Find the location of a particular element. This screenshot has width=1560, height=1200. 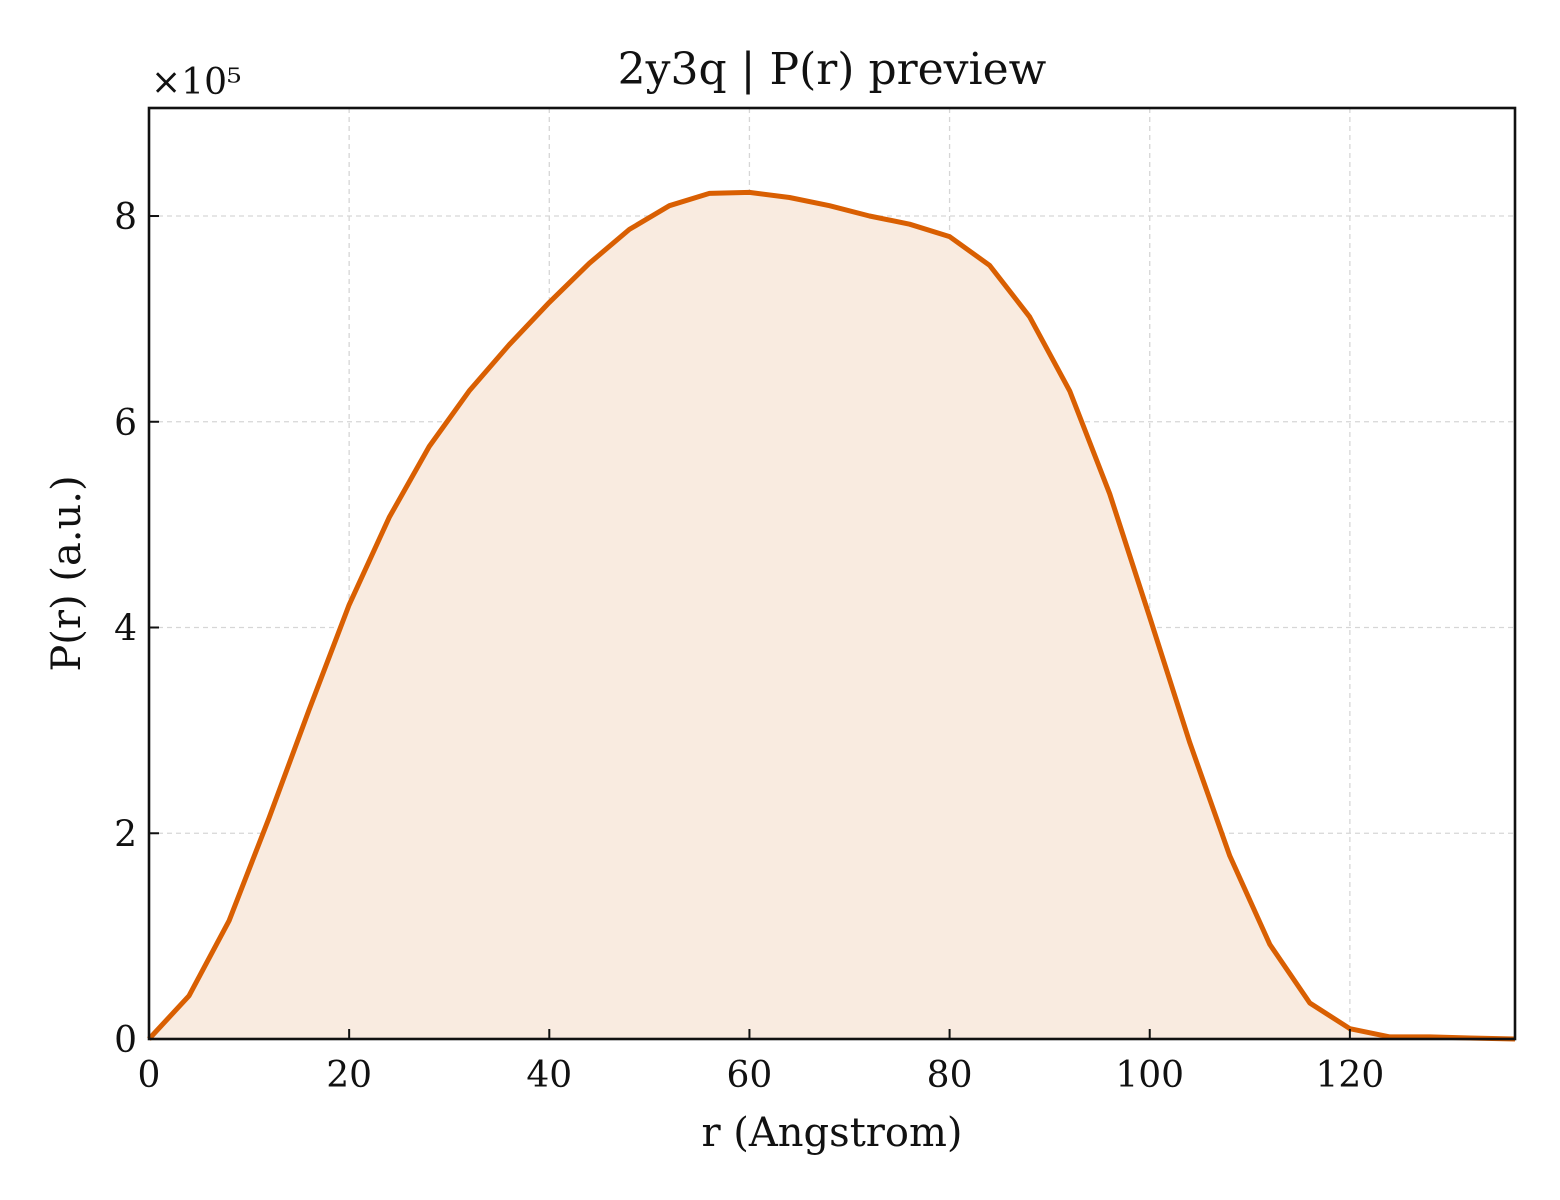

y-tick-label: 0 is located at coordinates (125, 1040).